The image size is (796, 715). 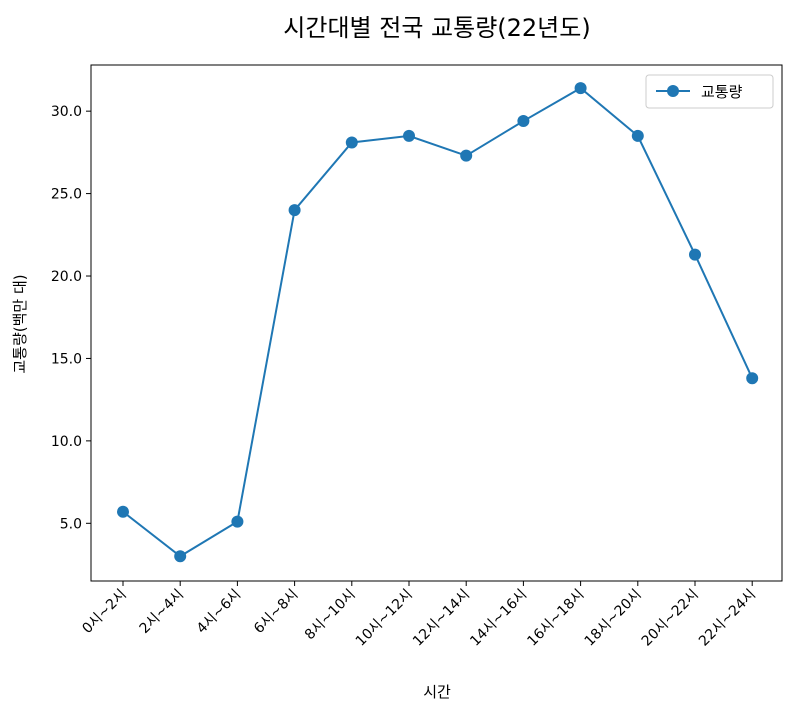 What do you see at coordinates (555, 618) in the screenshot?
I see `x-tick-label: 16시~18시` at bounding box center [555, 618].